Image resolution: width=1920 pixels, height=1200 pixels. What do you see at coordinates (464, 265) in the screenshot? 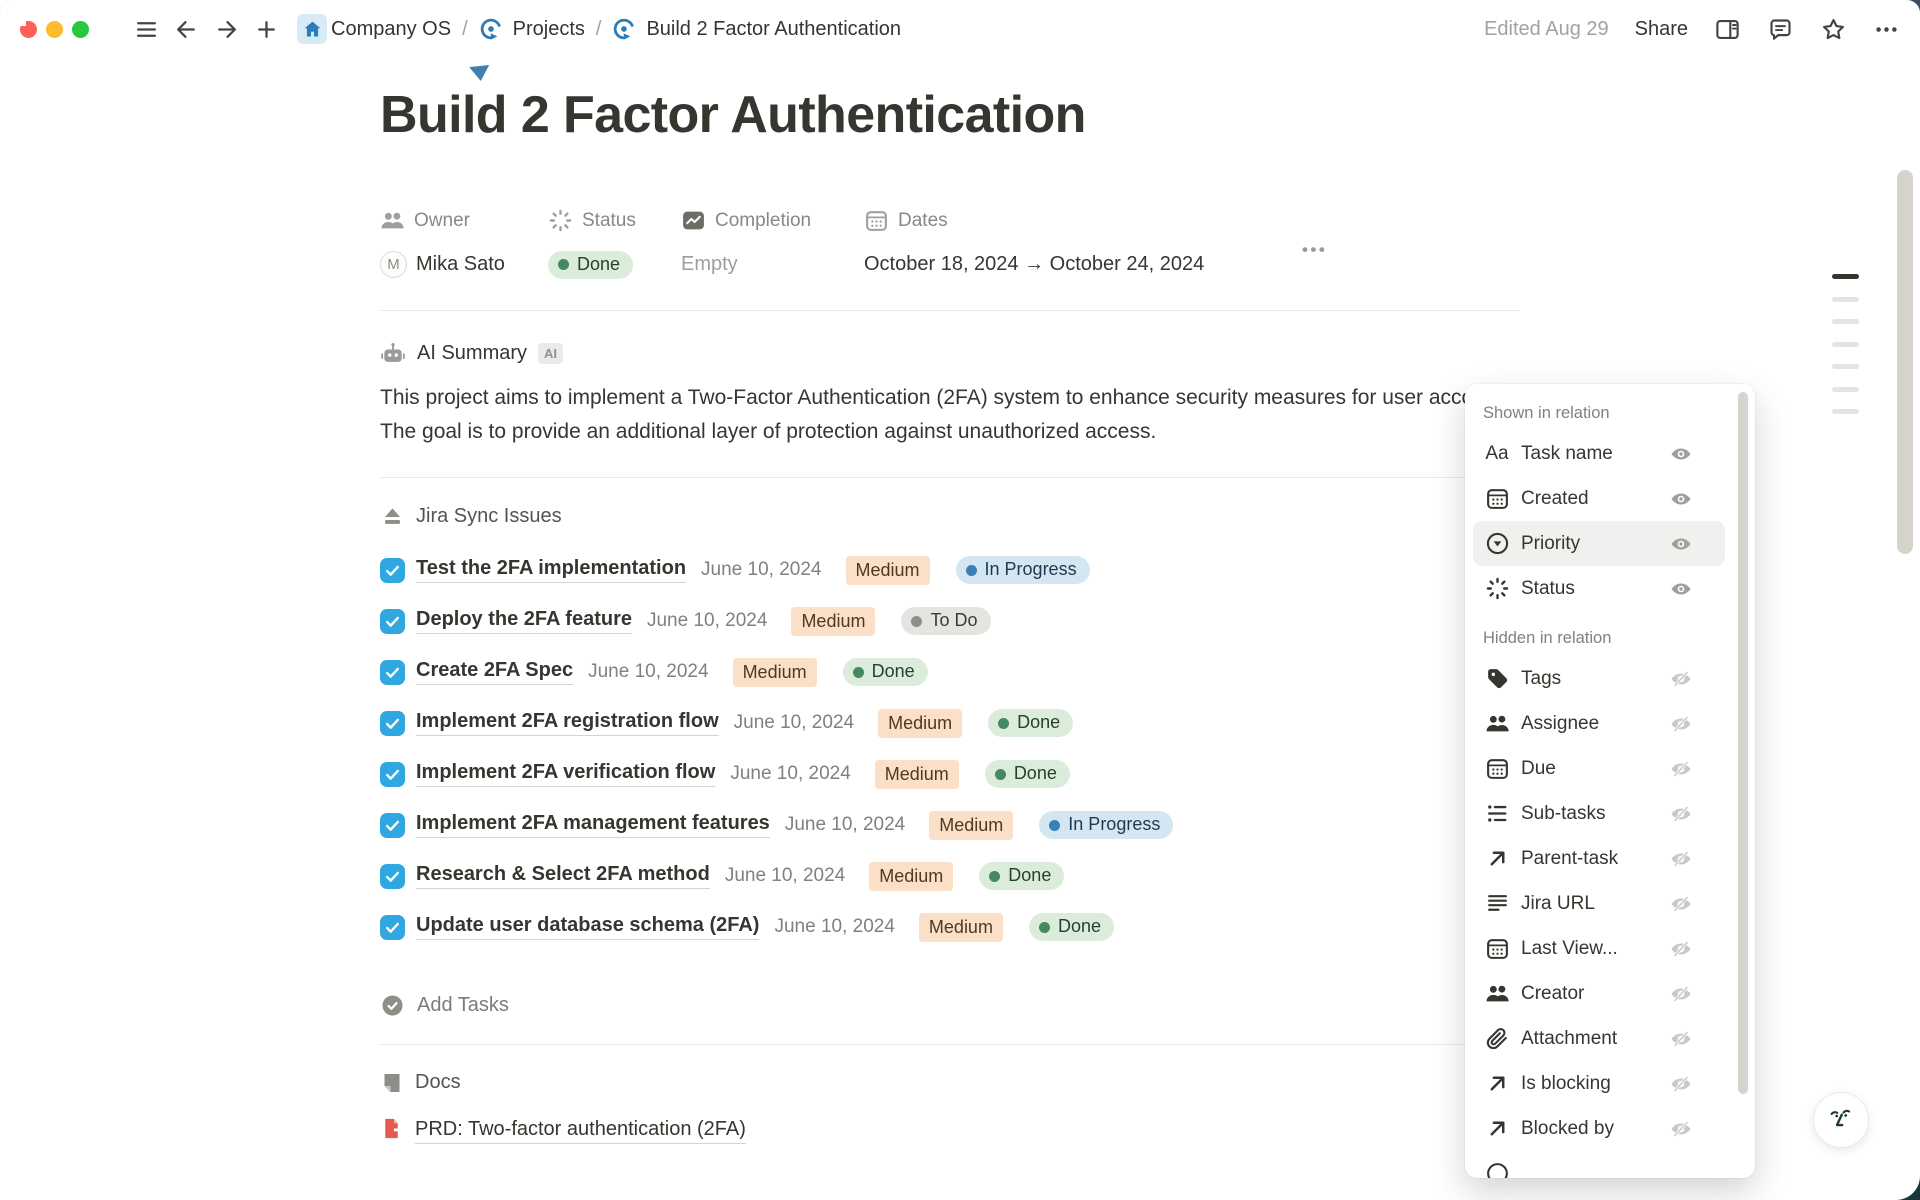
I see `owner-value: M Mika Sato` at bounding box center [464, 265].